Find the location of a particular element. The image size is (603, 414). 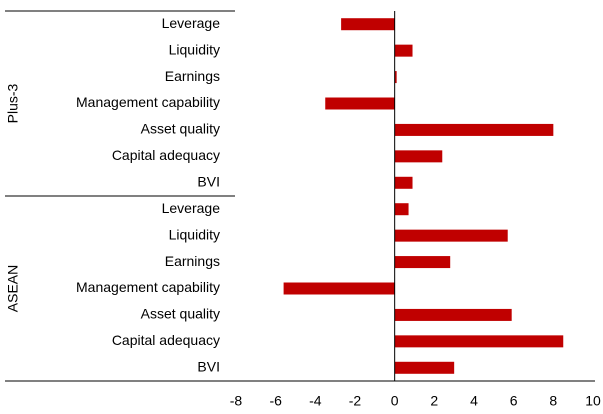

x-tick-label: 0 is located at coordinates (395, 401).